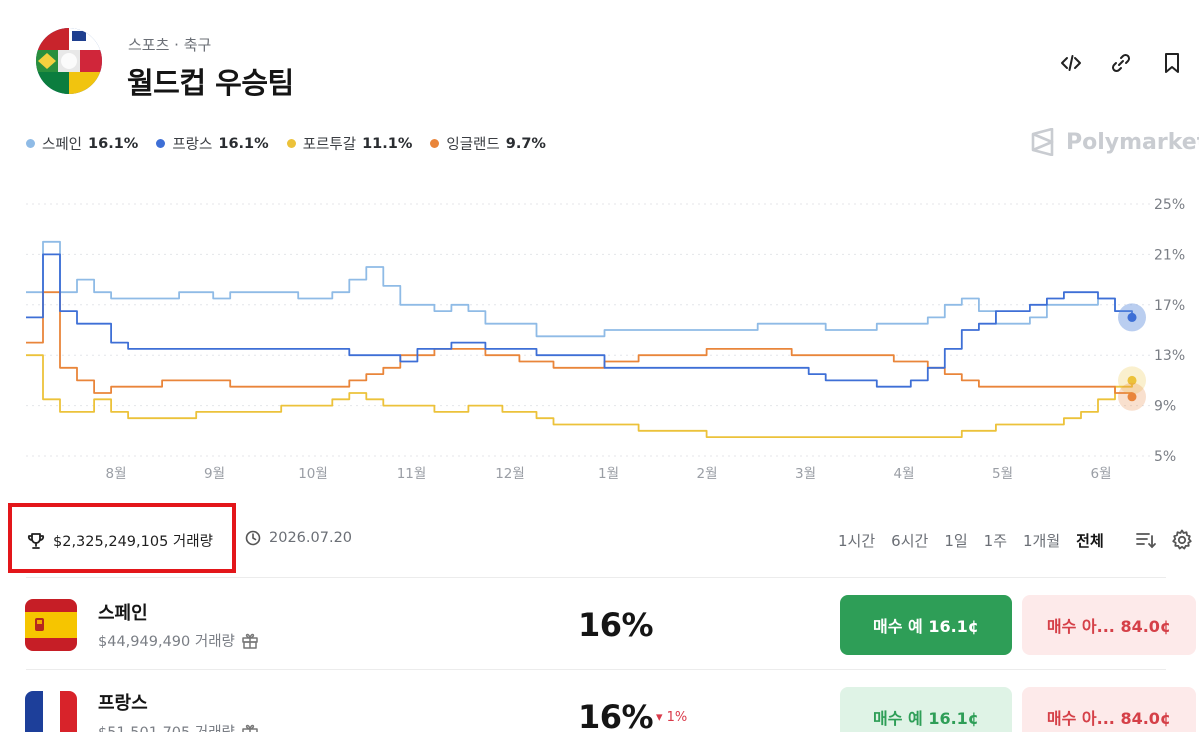  Describe the element at coordinates (473, 145) in the screenshot. I see `legend-name: 잉글랜드` at that location.